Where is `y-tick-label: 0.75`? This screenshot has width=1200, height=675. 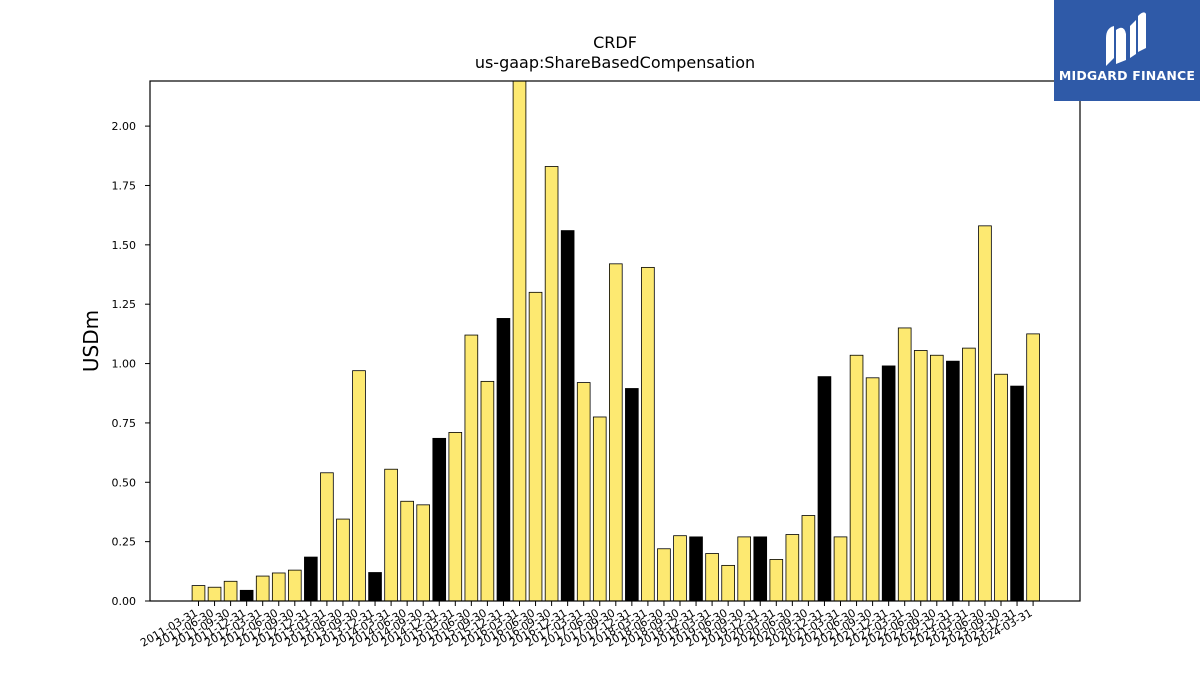
y-tick-label: 0.75 is located at coordinates (124, 423).